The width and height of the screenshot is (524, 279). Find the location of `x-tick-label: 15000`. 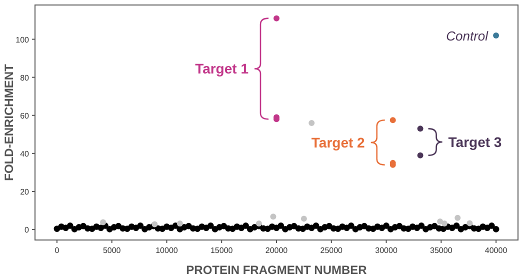

x-tick-label: 15000 is located at coordinates (222, 250).